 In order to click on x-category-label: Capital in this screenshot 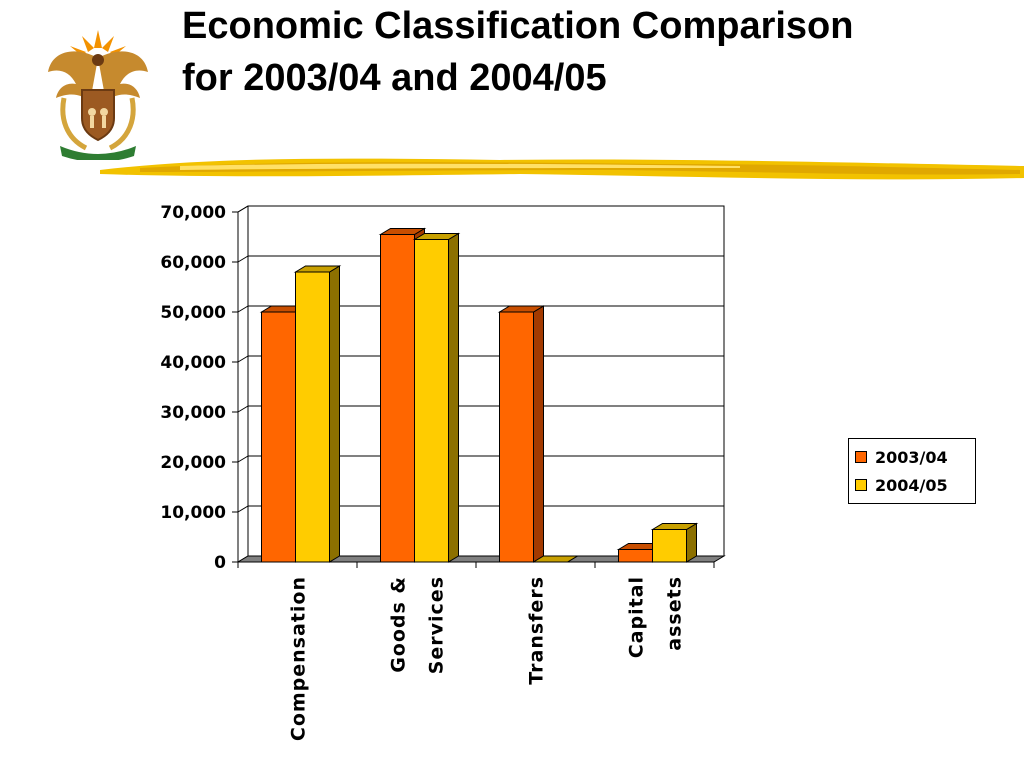, I will do `click(637, 617)`.